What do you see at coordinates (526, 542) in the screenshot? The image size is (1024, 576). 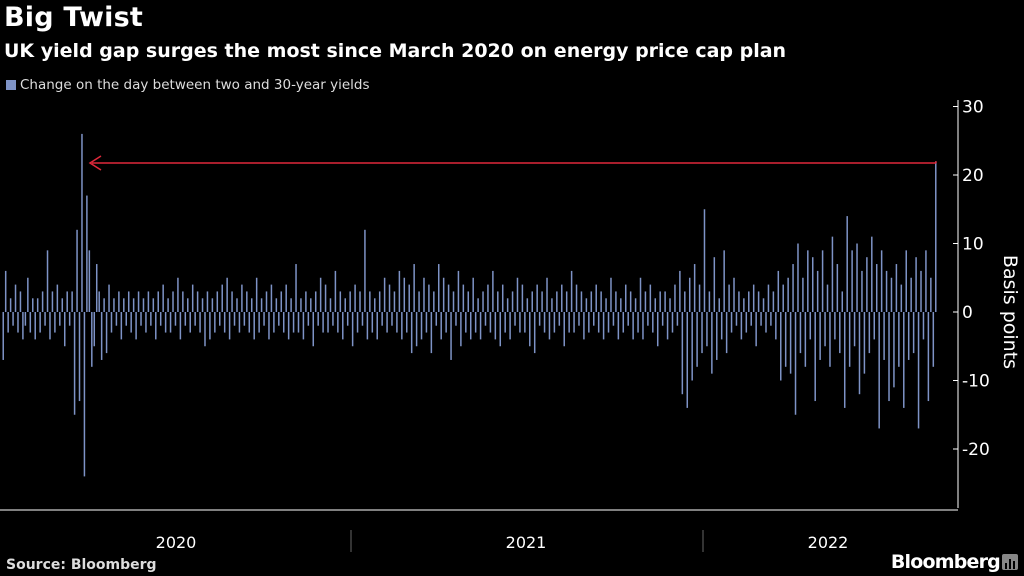 I see `x-period-label: 2021` at bounding box center [526, 542].